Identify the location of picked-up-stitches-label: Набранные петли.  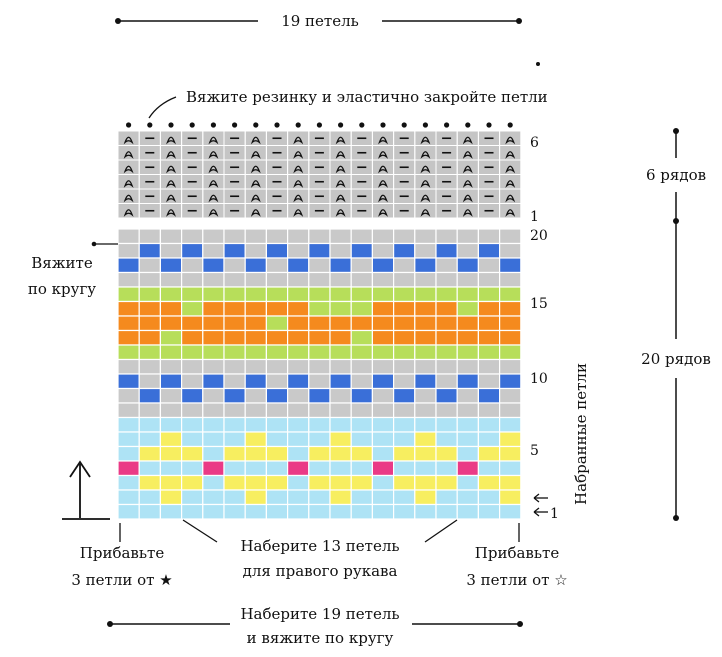
(581, 434).